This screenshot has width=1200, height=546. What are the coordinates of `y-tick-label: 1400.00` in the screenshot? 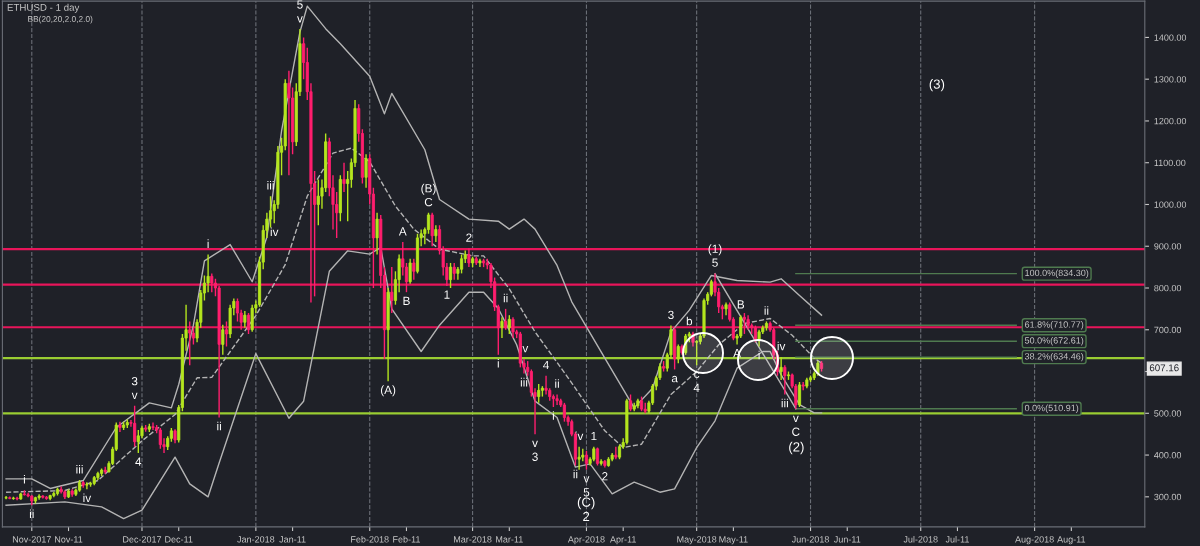 It's located at (1170, 37).